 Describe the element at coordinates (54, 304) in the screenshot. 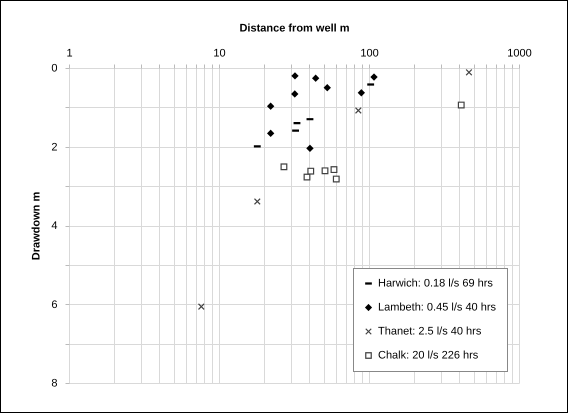

I see `y-tick-label: 6` at that location.